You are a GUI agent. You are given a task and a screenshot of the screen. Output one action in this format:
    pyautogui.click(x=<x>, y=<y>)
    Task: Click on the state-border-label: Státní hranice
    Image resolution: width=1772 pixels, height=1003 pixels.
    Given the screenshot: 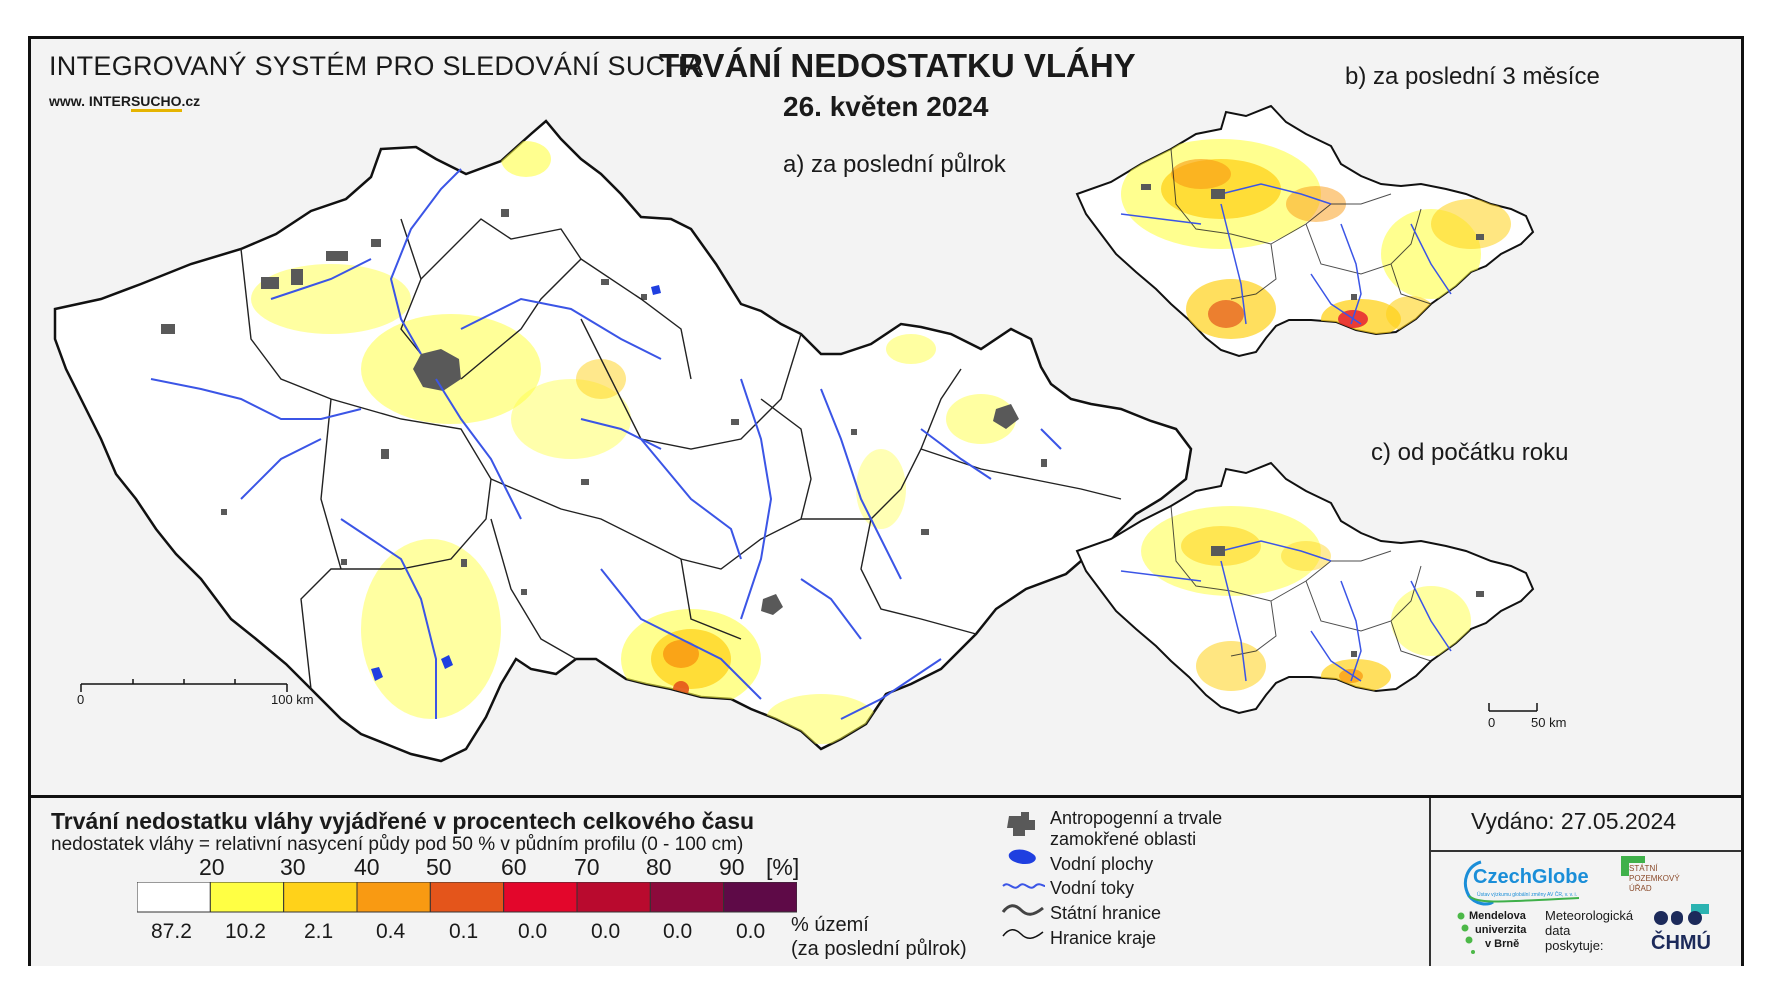 What is the action you would take?
    pyautogui.click(x=1106, y=913)
    